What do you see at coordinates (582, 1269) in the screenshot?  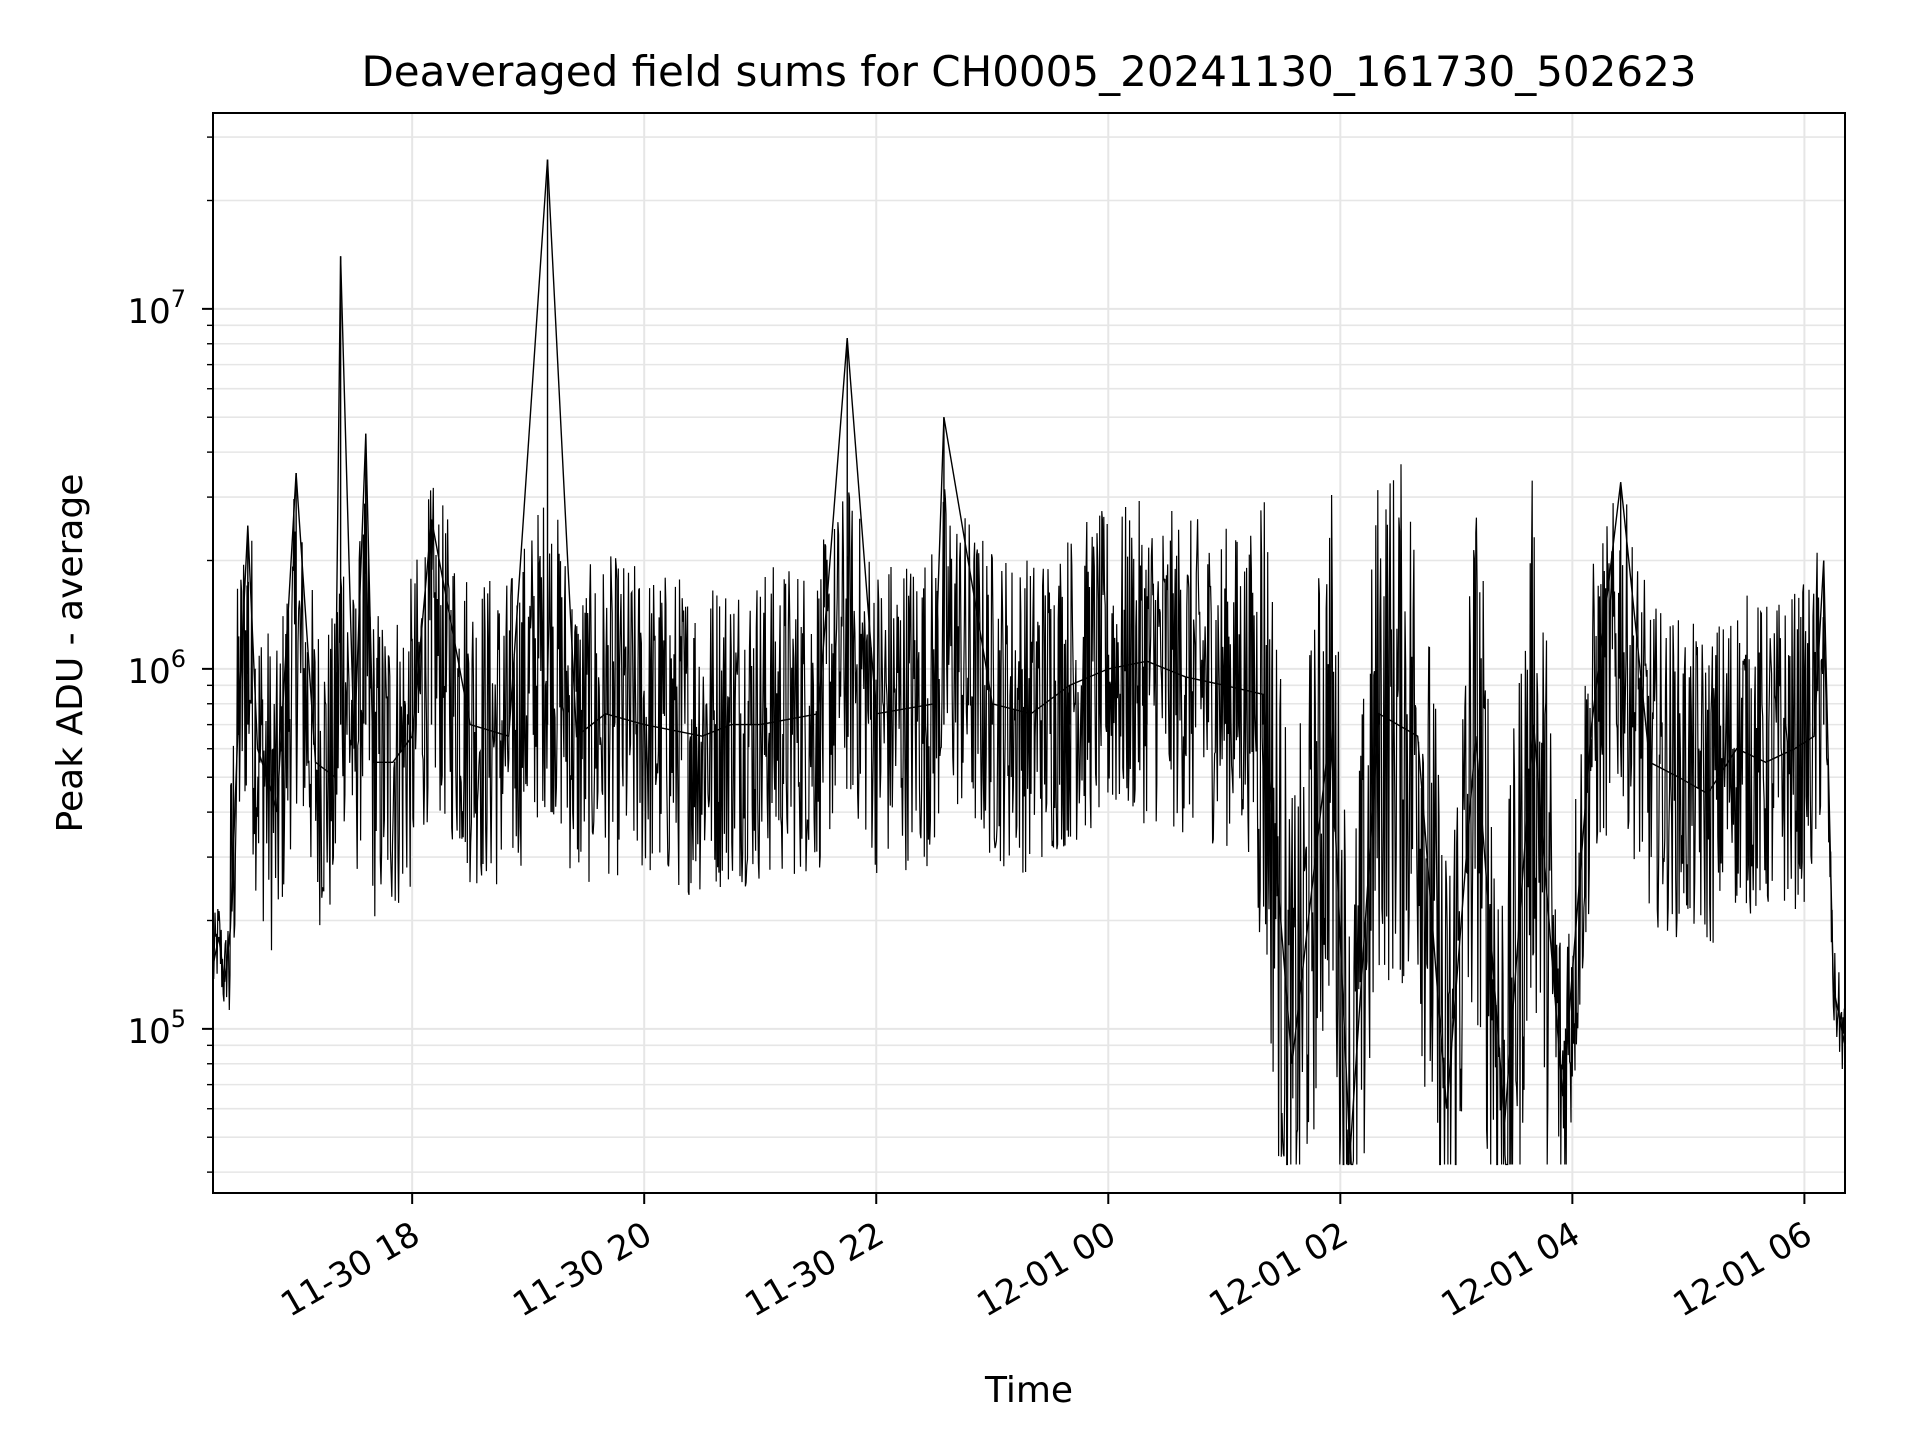 I see `x-tick-label: 11-30 20` at bounding box center [582, 1269].